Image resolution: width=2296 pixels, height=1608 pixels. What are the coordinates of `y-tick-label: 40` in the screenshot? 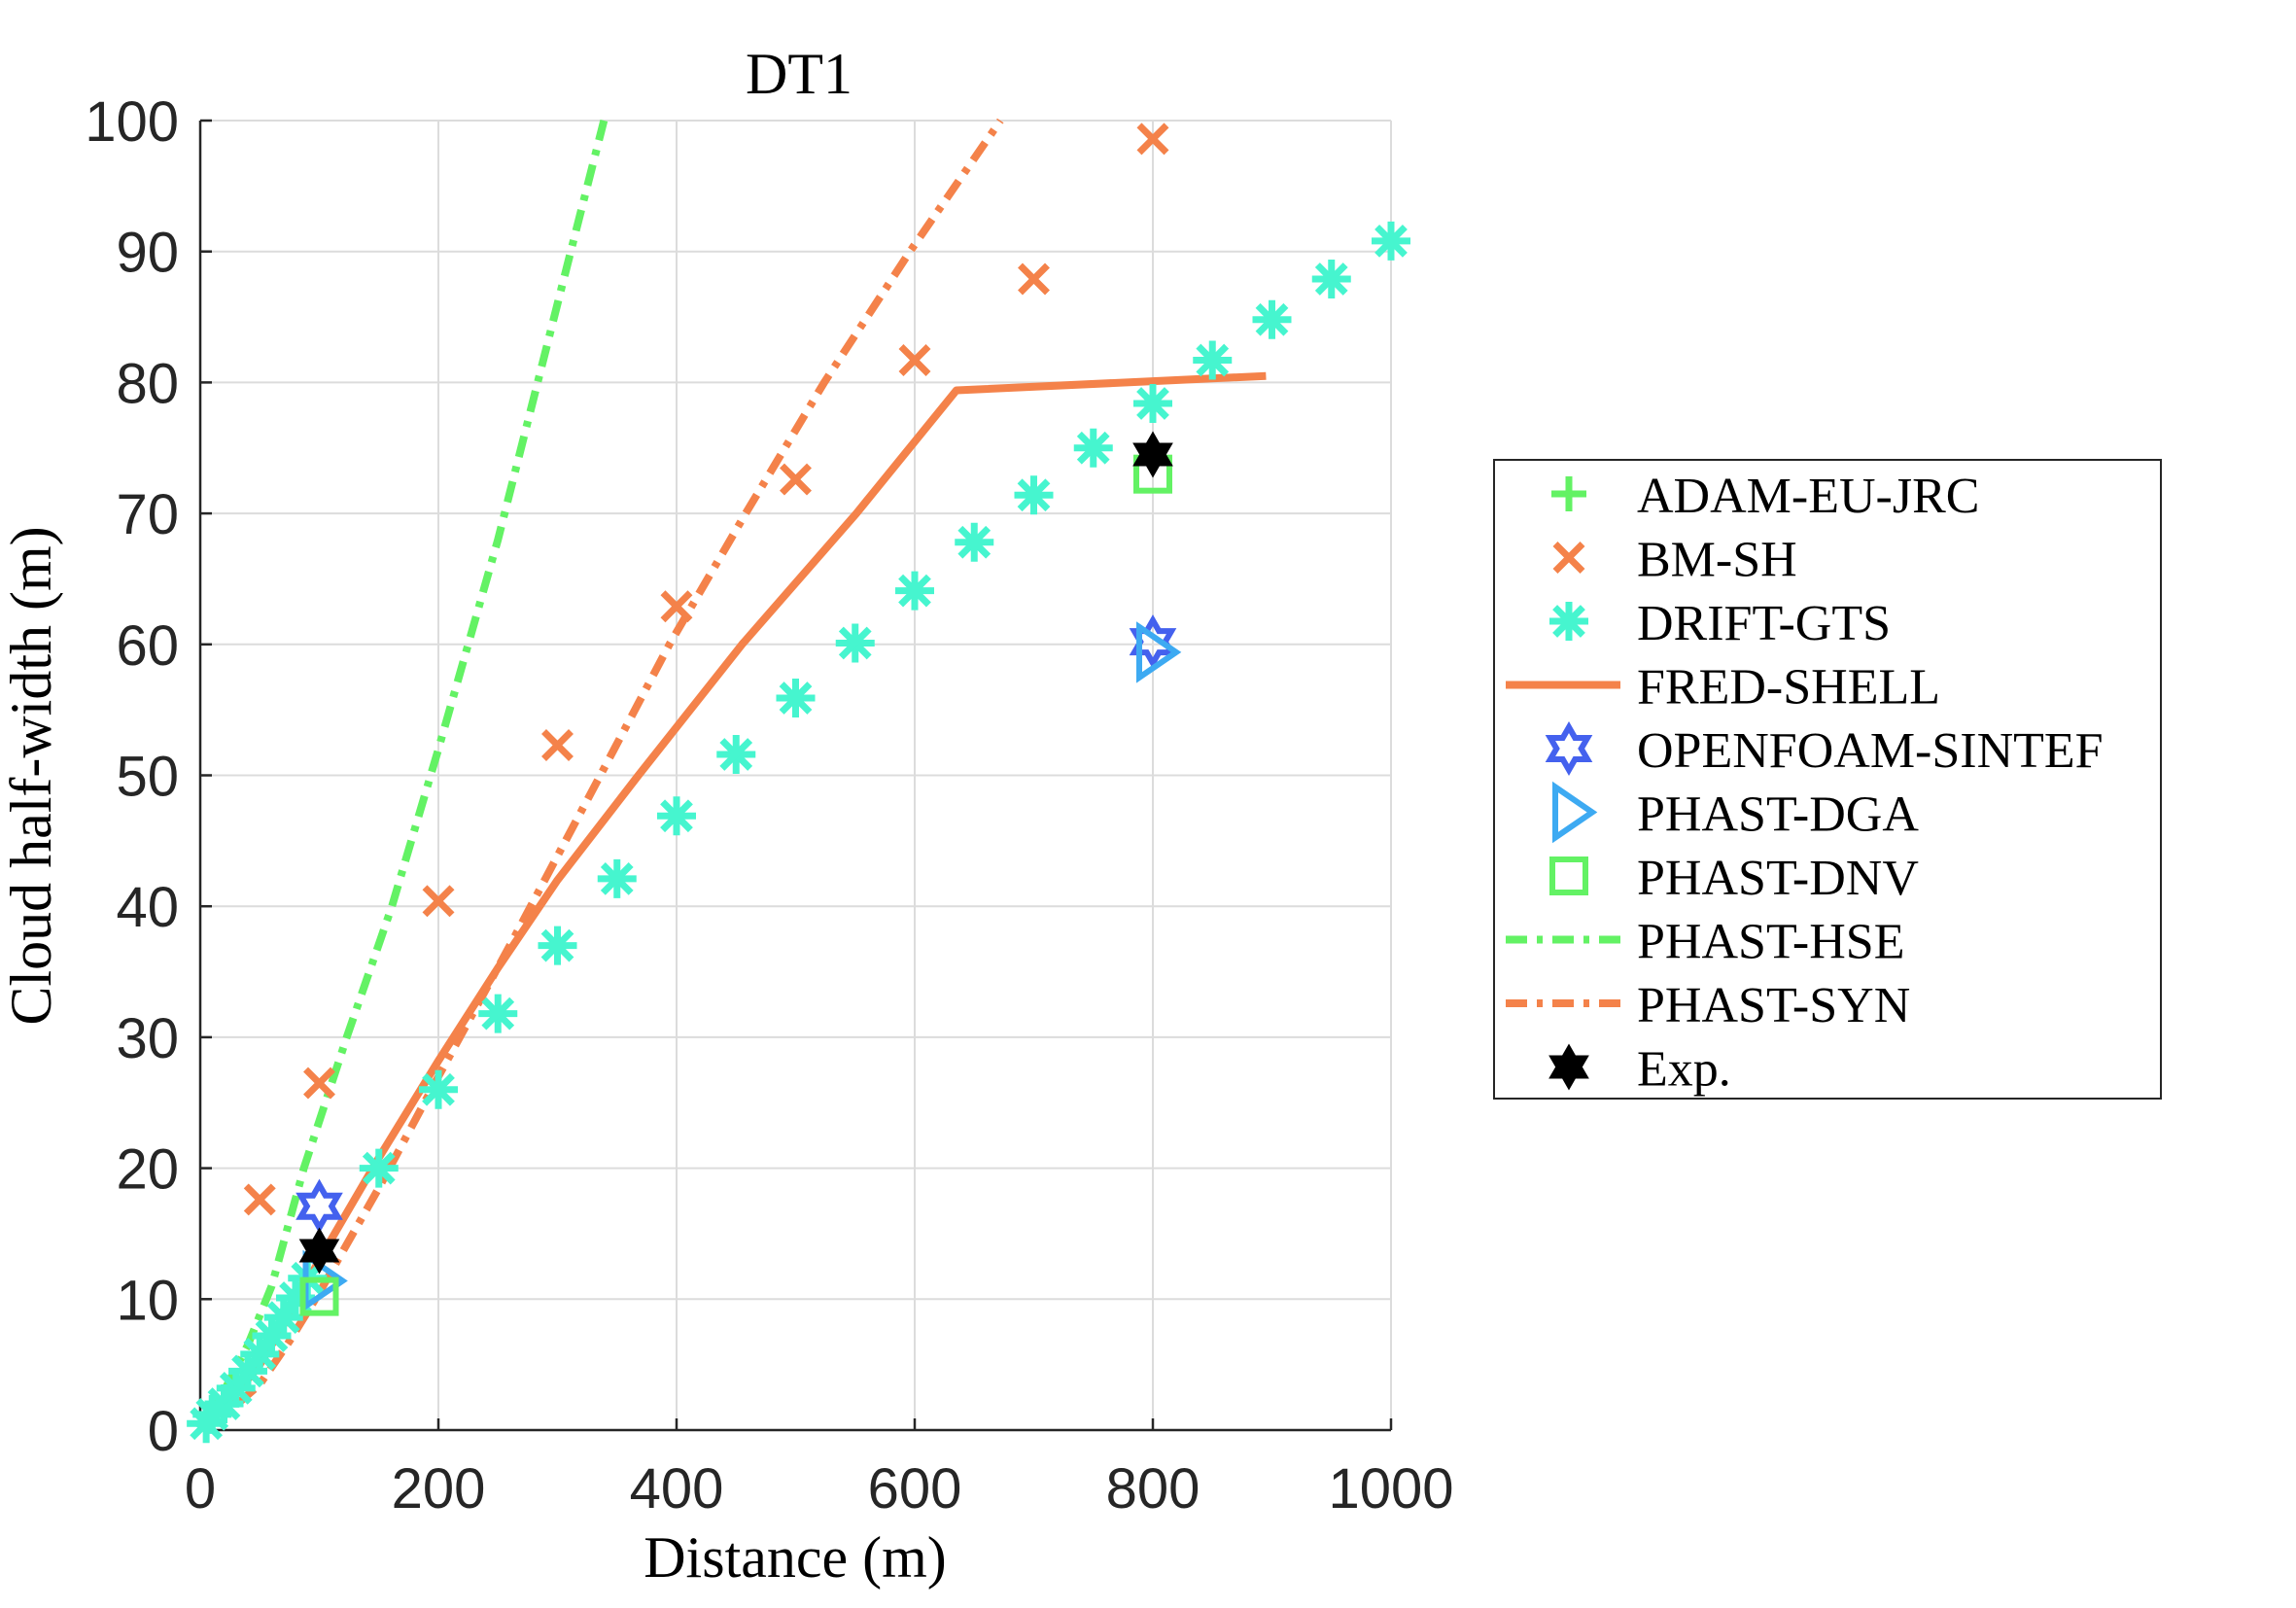 It's located at (147, 907).